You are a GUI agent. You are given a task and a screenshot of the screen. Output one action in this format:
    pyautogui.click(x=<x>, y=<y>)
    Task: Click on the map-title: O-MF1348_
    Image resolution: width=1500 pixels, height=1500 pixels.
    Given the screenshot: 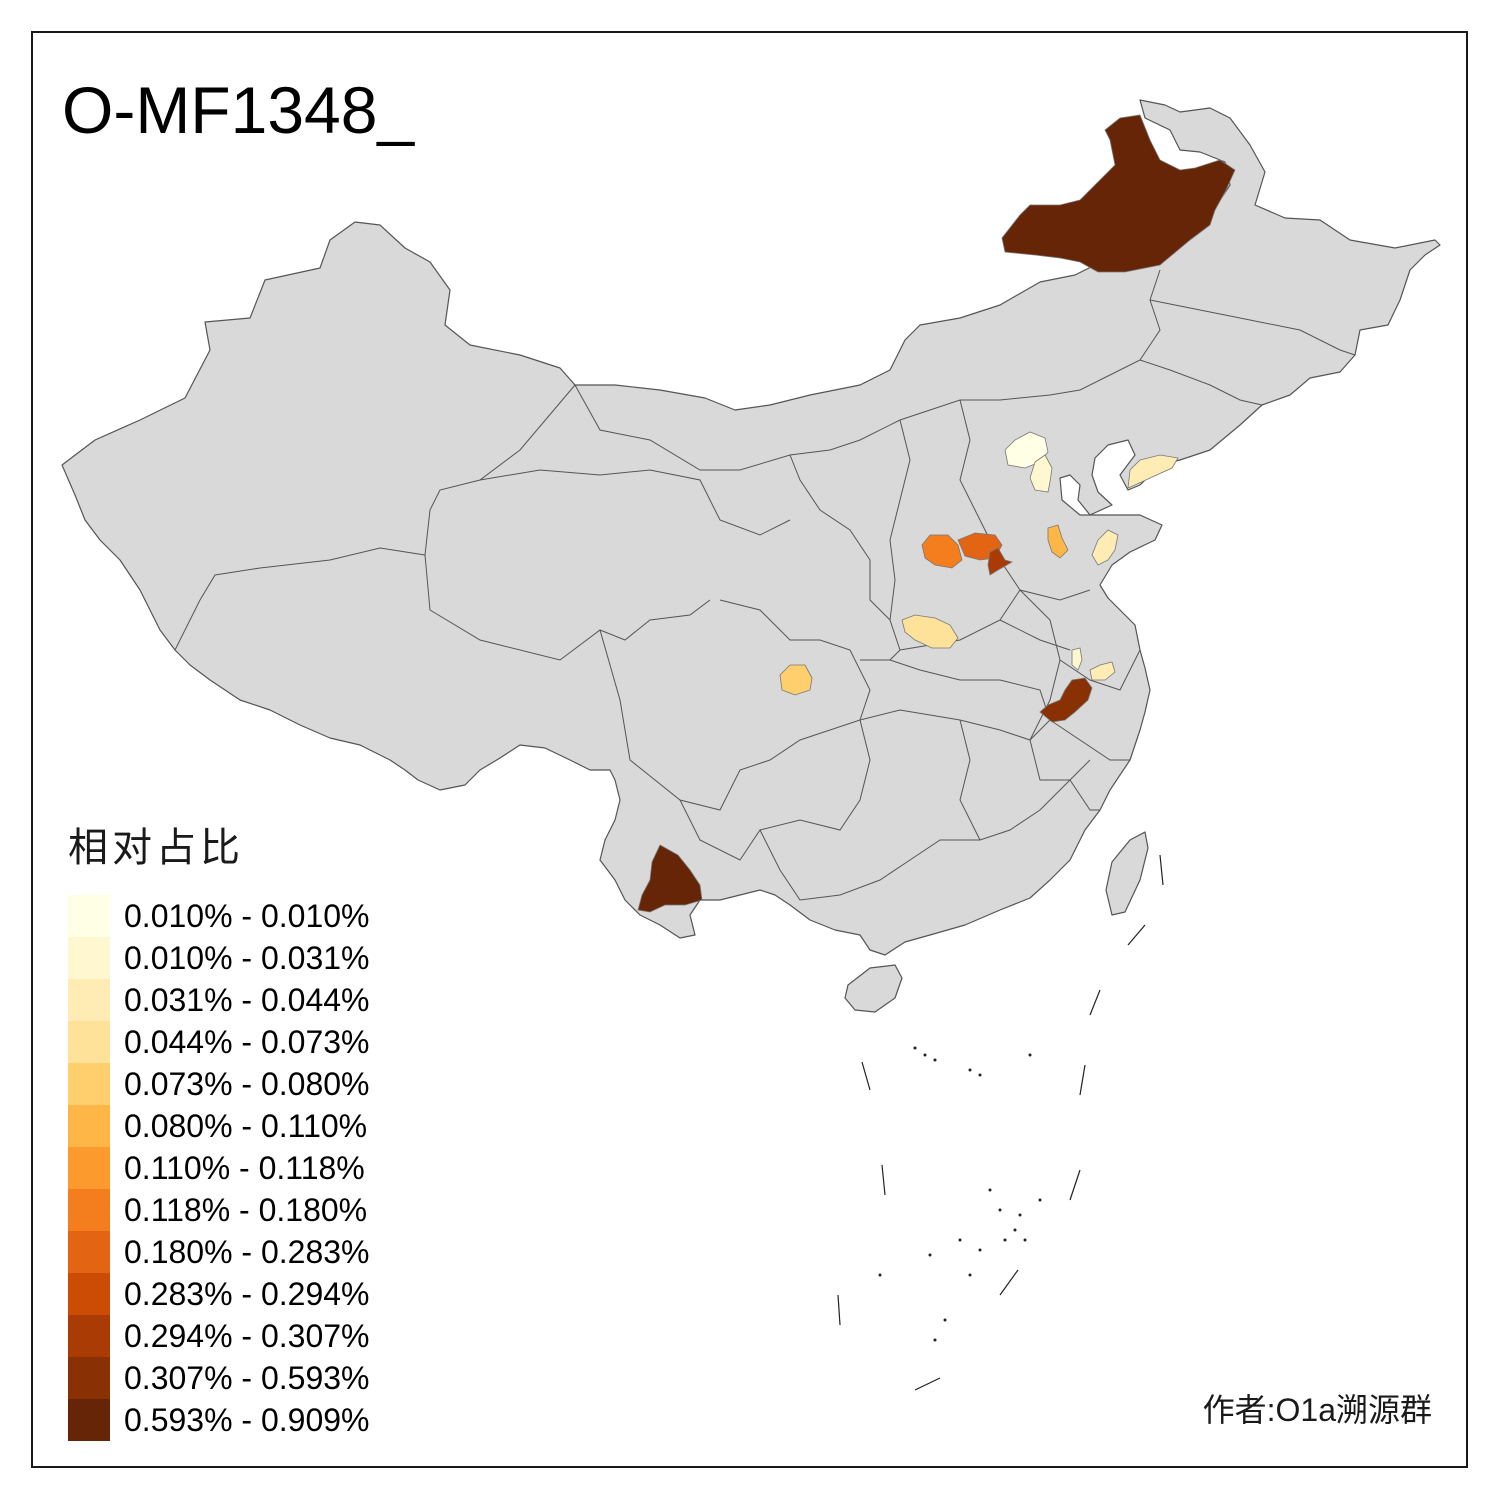 What is the action you would take?
    pyautogui.click(x=238, y=110)
    